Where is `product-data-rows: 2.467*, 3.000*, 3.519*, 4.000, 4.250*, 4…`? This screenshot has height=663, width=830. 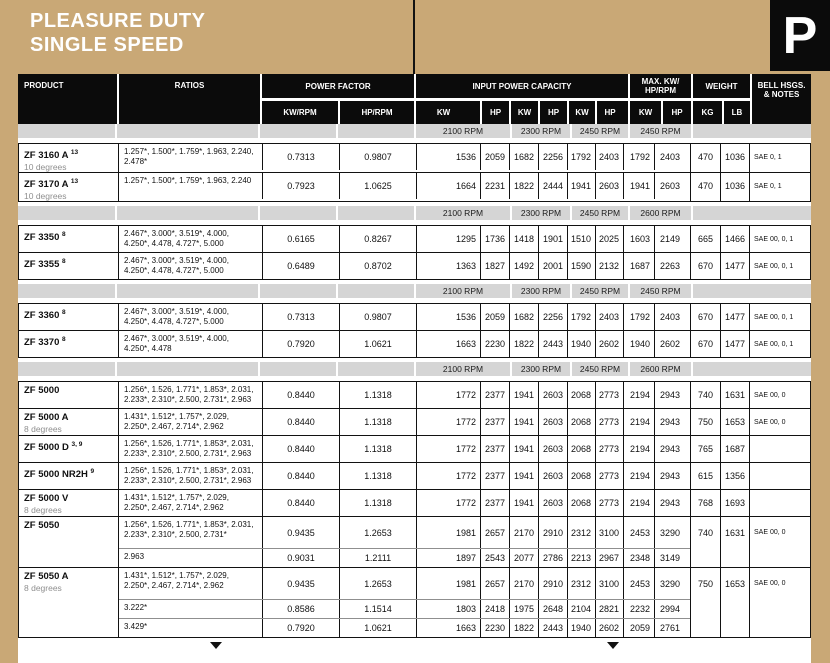
product-data-rows: 2.467*, 3.000*, 3.519*, 4.000, 4.250*, 4… is located at coordinates (404, 239).